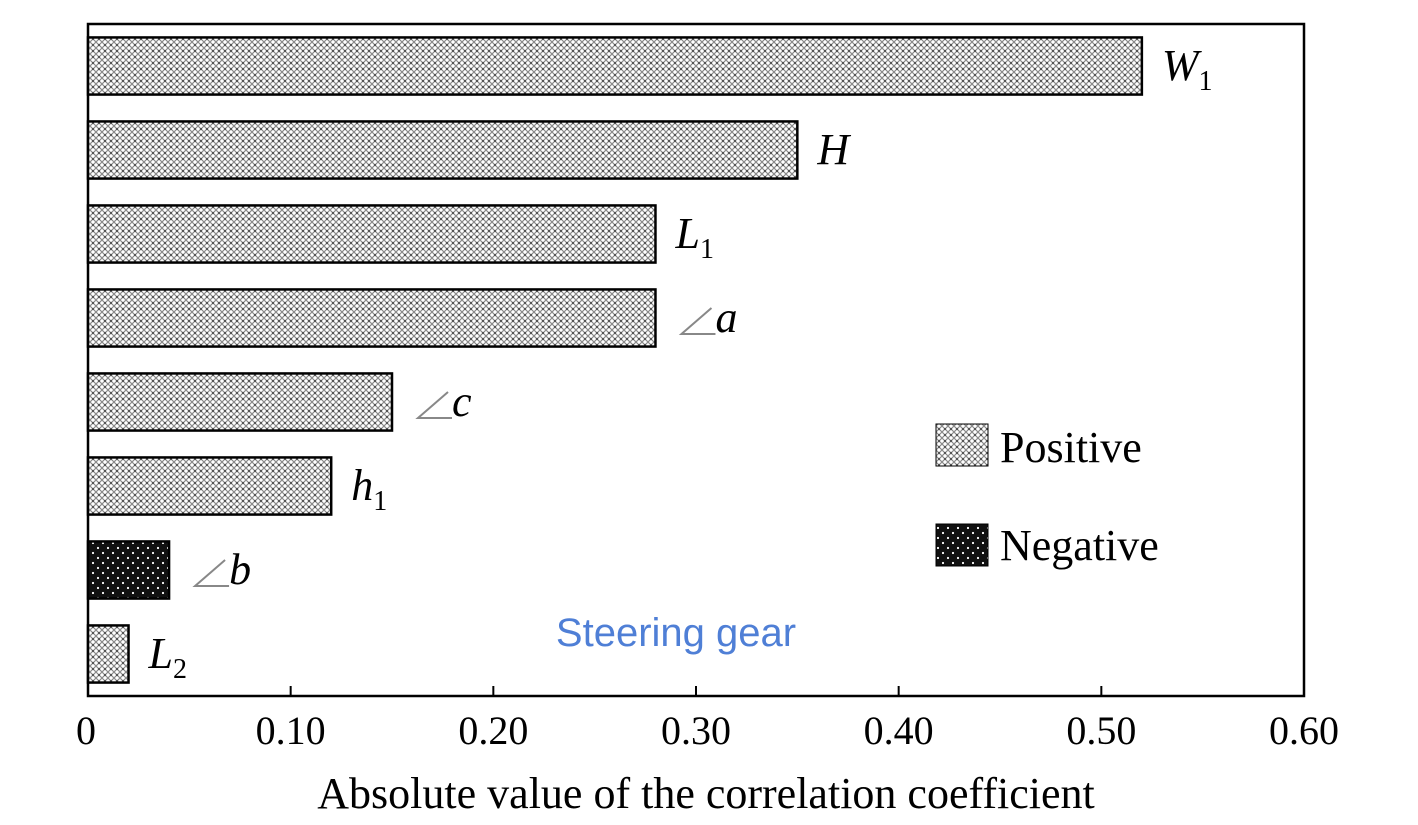 The width and height of the screenshot is (1418, 825). I want to click on bar-label-5: h1, so click(369, 489).